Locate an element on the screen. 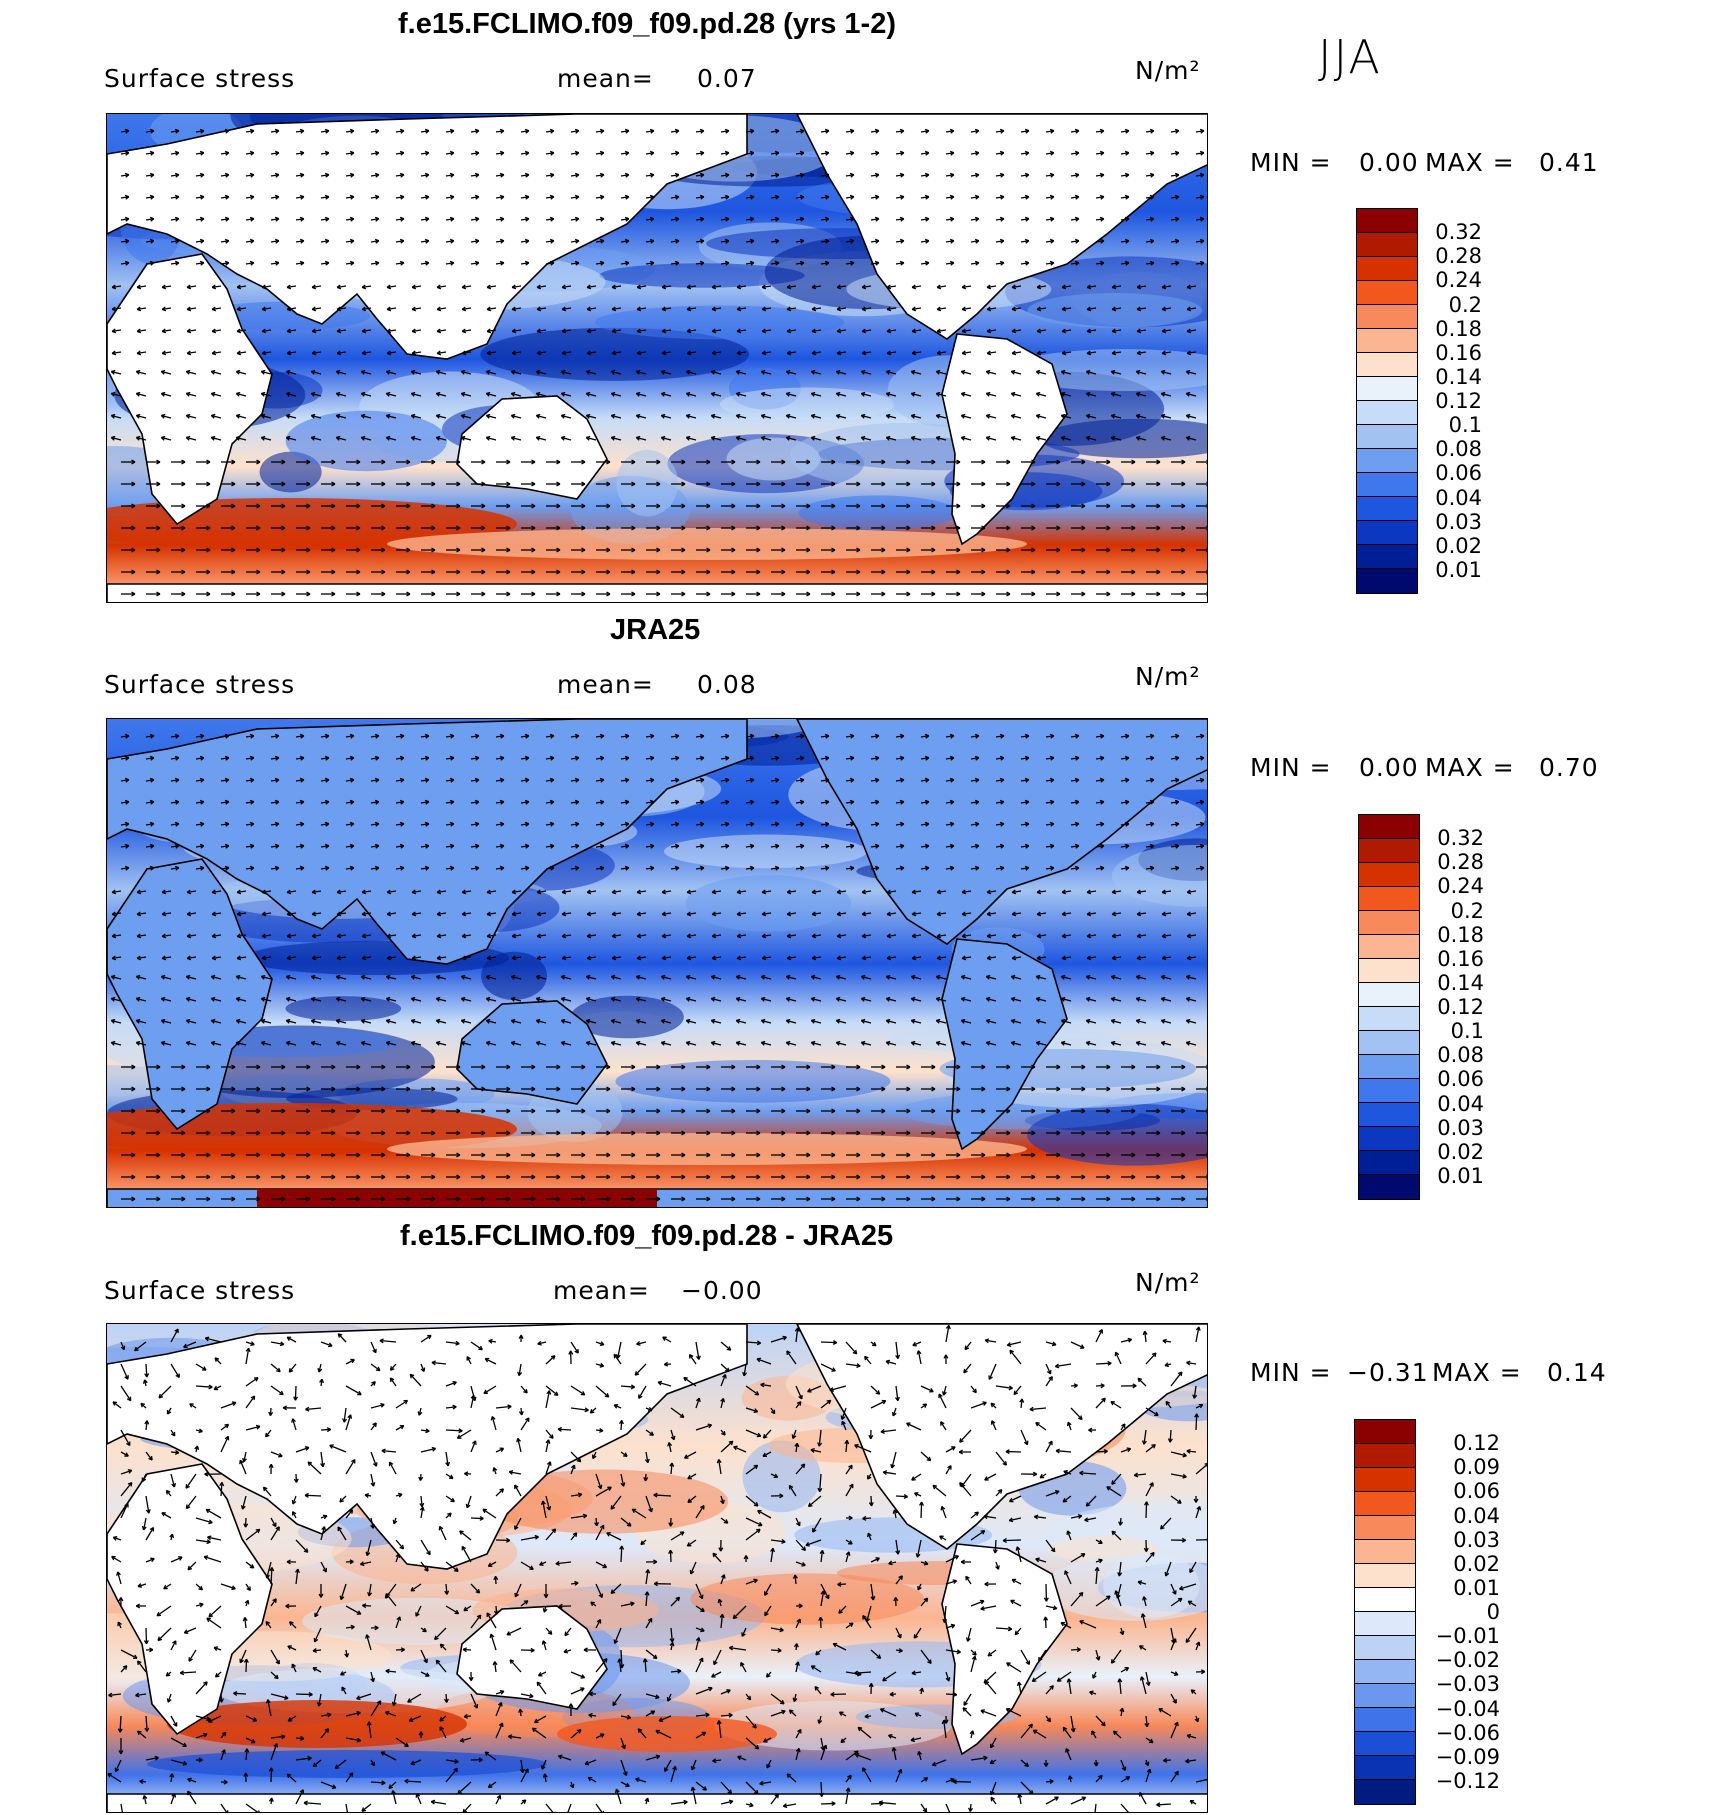 The width and height of the screenshot is (1710, 1815). panel-2-min-value: 0.00 is located at coordinates (1389, 767).